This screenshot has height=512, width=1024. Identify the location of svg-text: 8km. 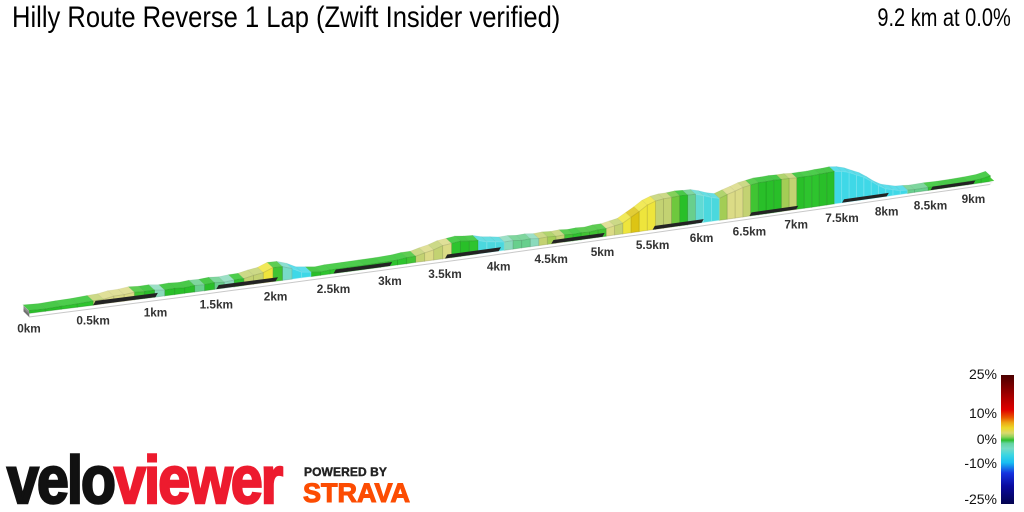
(887, 212).